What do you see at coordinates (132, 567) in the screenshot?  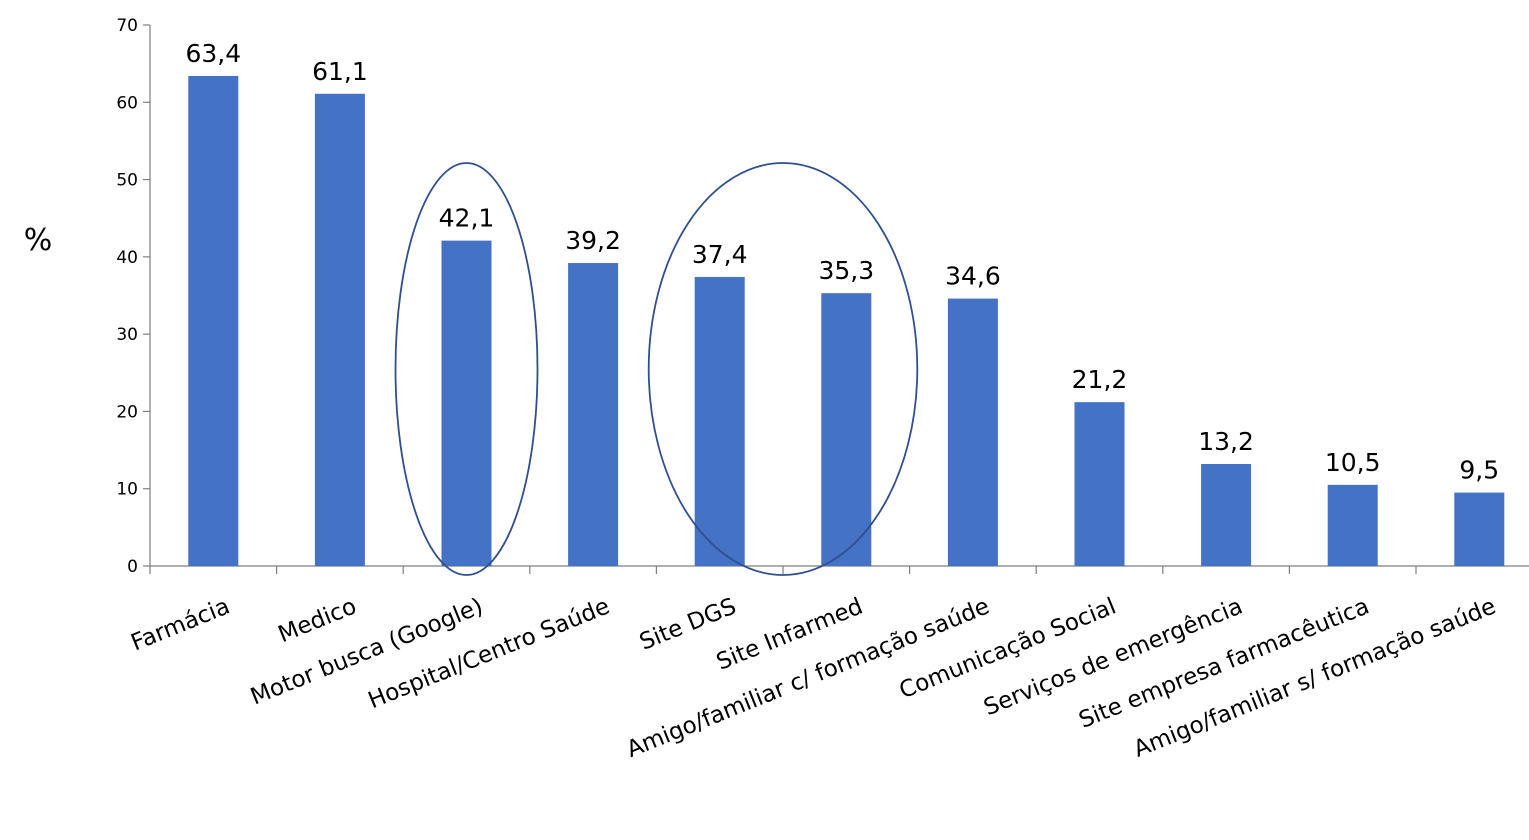 I see `y-tick-label: 0` at bounding box center [132, 567].